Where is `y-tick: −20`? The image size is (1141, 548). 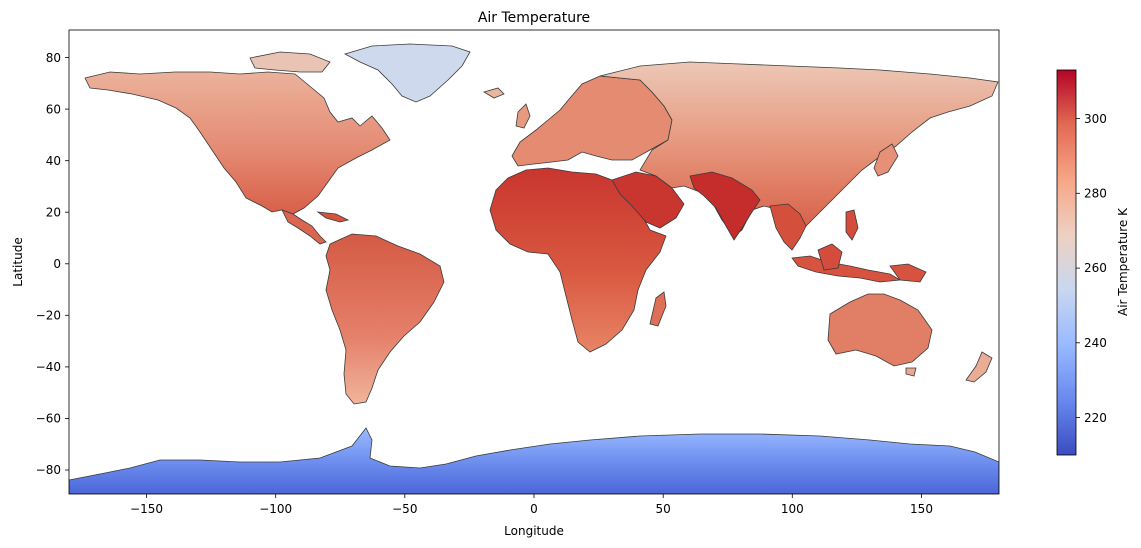
y-tick: −20 is located at coordinates (52, 316).